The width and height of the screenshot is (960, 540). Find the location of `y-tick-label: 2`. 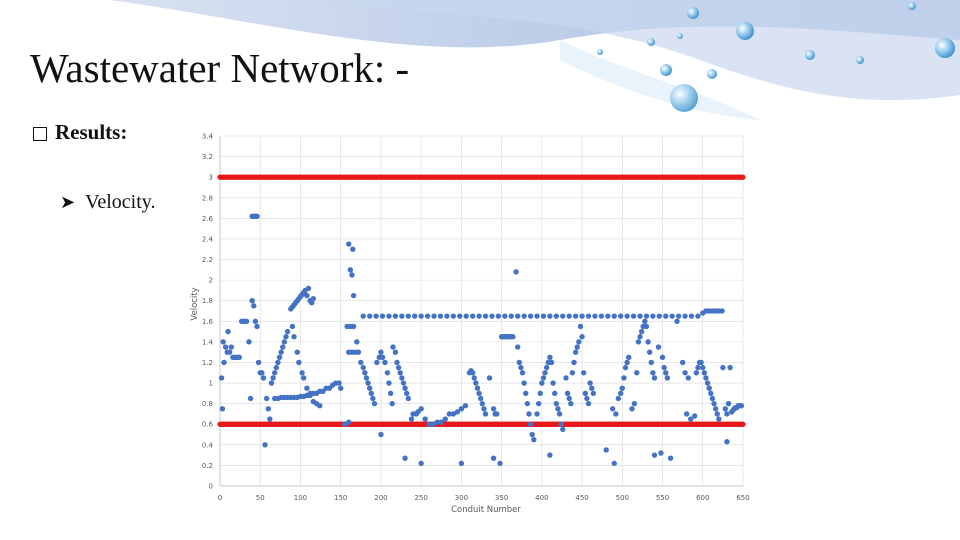

y-tick-label: 2 is located at coordinates (211, 281).